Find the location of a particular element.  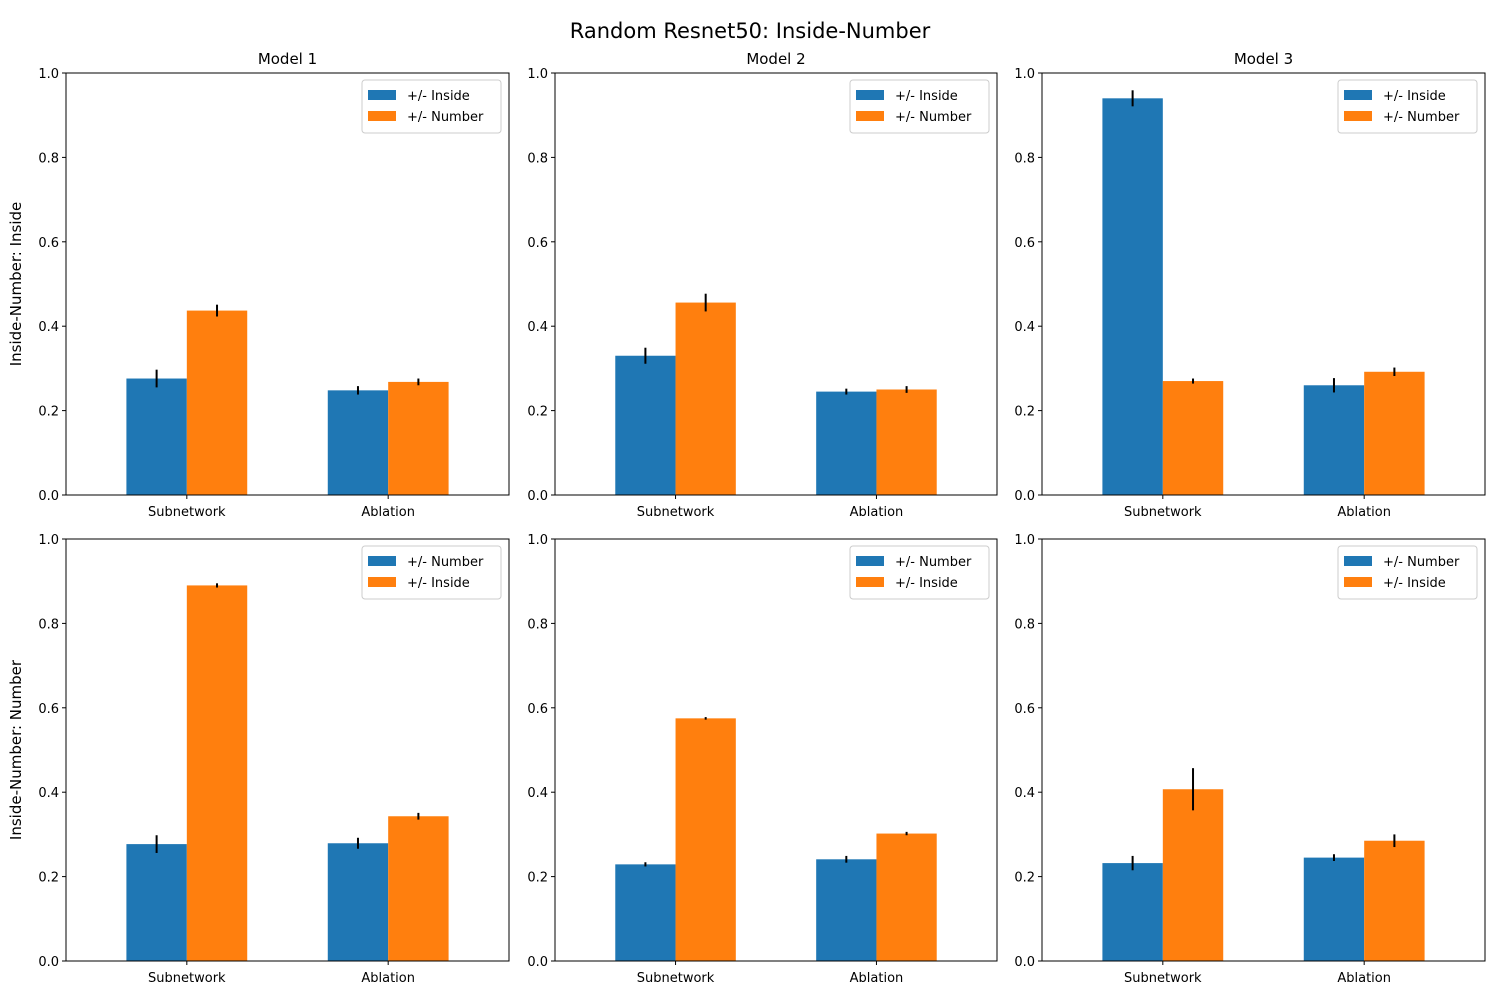

legend: +/- Number +/- Inside is located at coordinates (1407, 572).